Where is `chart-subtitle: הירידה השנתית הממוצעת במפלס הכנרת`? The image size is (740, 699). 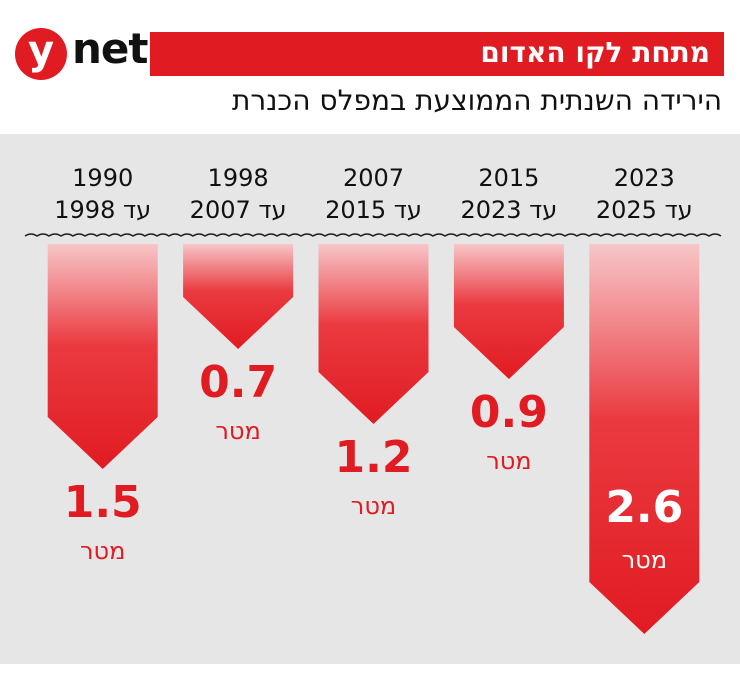
chart-subtitle: הירידה השנתית הממוצעת במפלס הכנרת is located at coordinates (477, 100).